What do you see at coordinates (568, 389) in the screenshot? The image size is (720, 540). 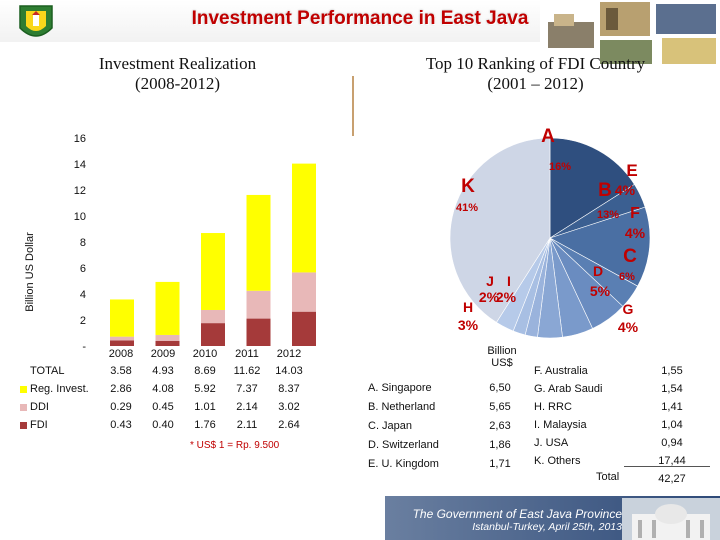 I see `fdi-country-name: G. Arab Saudi` at bounding box center [568, 389].